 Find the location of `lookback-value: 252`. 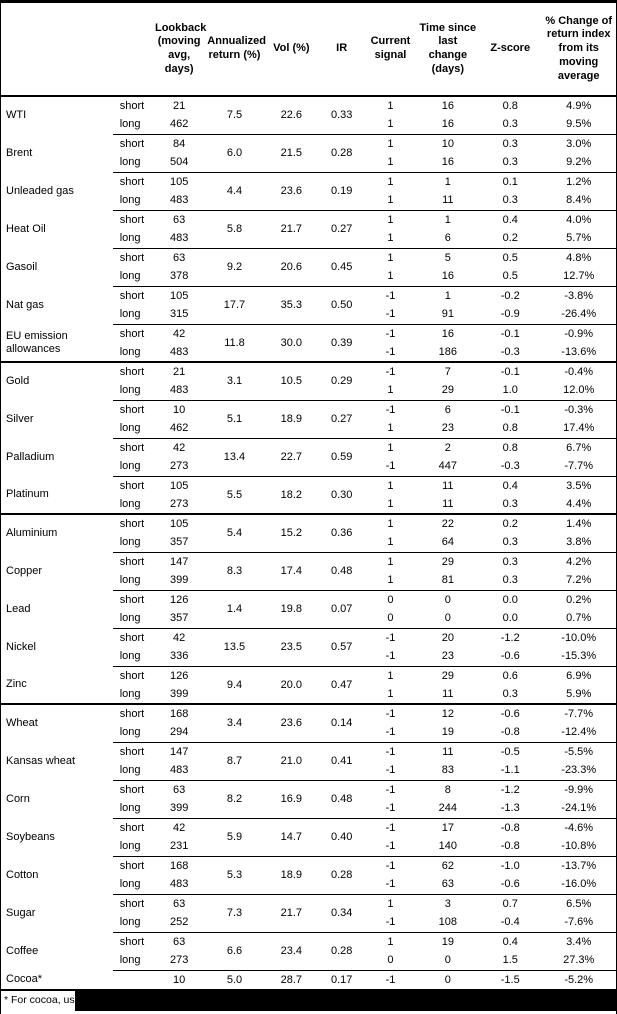

lookback-value: 252 is located at coordinates (179, 922).